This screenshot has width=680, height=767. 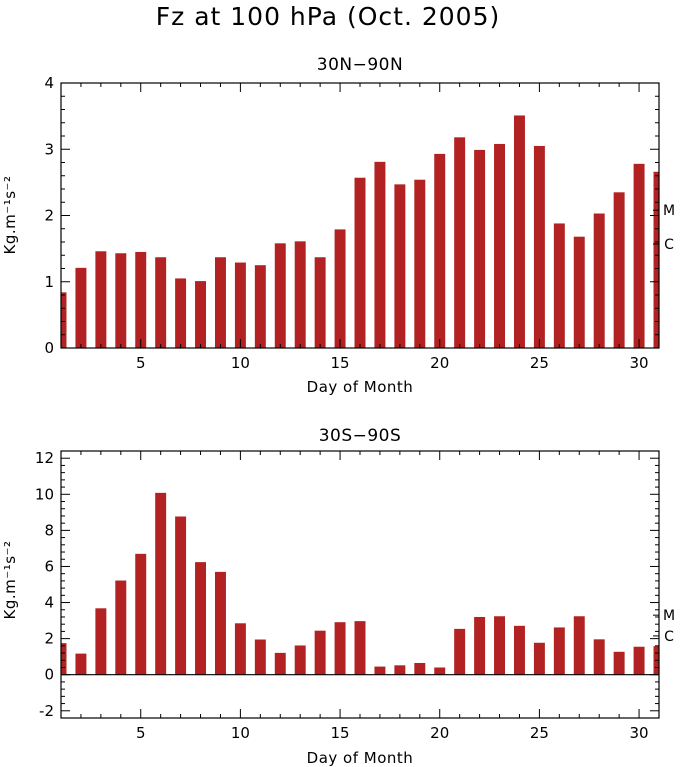 What do you see at coordinates (439, 733) in the screenshot?
I see `chart-south-xtick-label: 20` at bounding box center [439, 733].